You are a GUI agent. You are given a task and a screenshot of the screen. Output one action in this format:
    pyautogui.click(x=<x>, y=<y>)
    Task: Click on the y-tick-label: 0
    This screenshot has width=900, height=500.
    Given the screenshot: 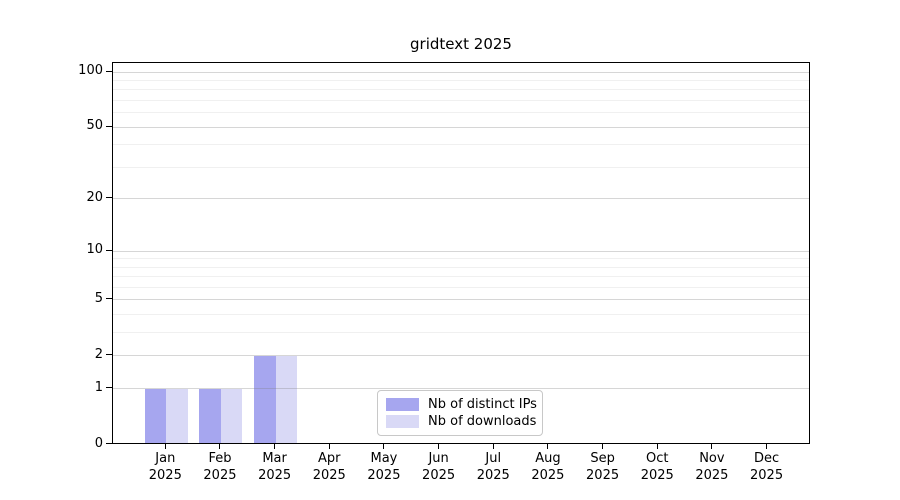 What is the action you would take?
    pyautogui.click(x=98, y=443)
    